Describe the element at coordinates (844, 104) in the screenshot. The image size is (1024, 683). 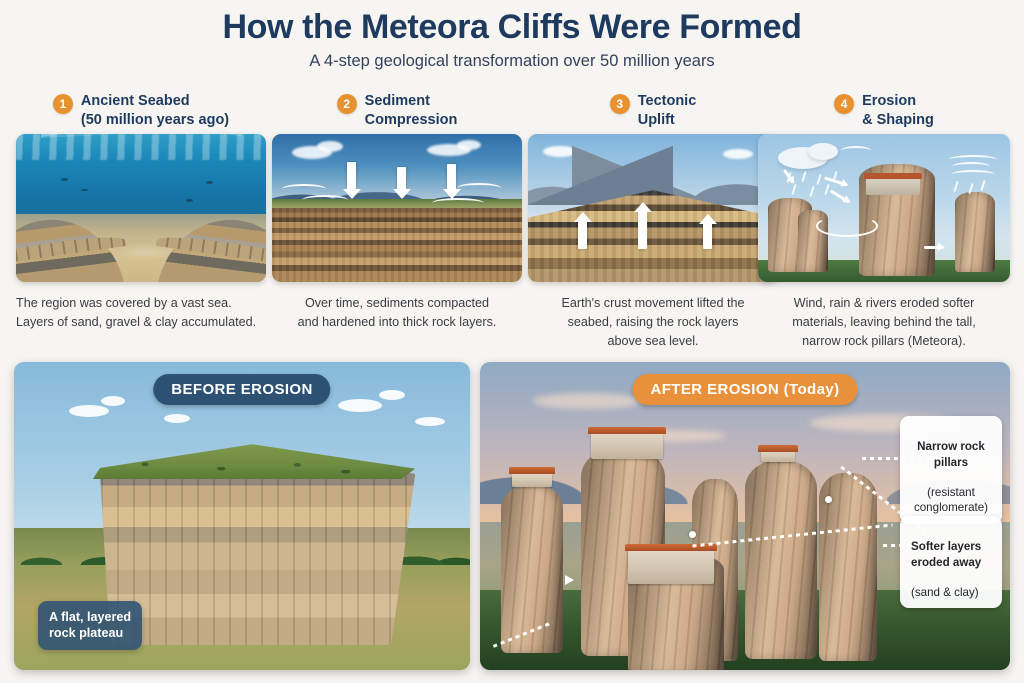
I see `step-number-badge-4: 4` at that location.